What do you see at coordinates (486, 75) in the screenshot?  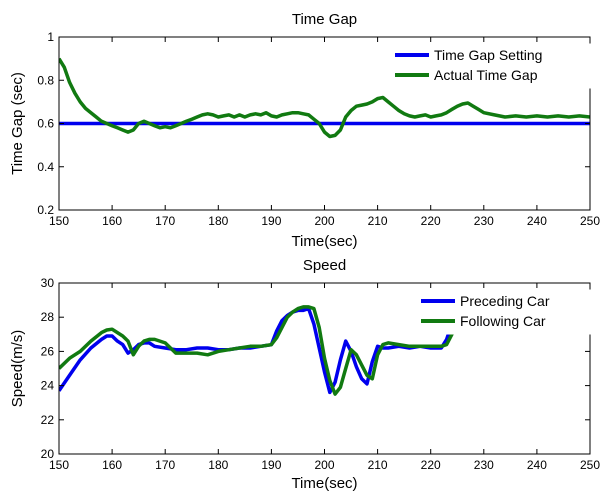 I see `legend-label-2: Actual Time Gap` at bounding box center [486, 75].